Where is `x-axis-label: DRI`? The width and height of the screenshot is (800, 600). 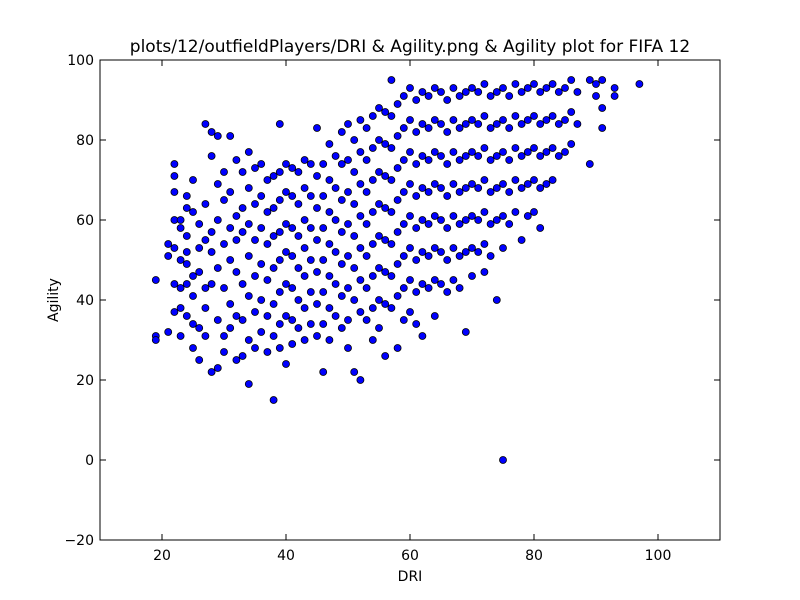 x-axis-label: DRI is located at coordinates (410, 577).